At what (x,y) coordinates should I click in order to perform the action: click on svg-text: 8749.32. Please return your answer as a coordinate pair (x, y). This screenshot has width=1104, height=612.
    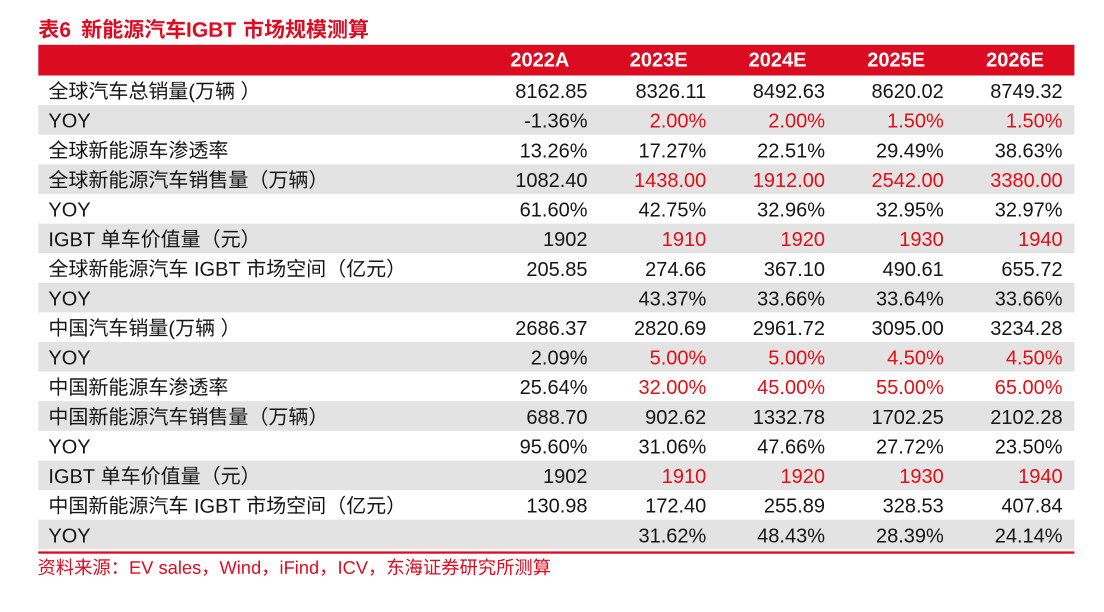
    Looking at the image, I should click on (1026, 92).